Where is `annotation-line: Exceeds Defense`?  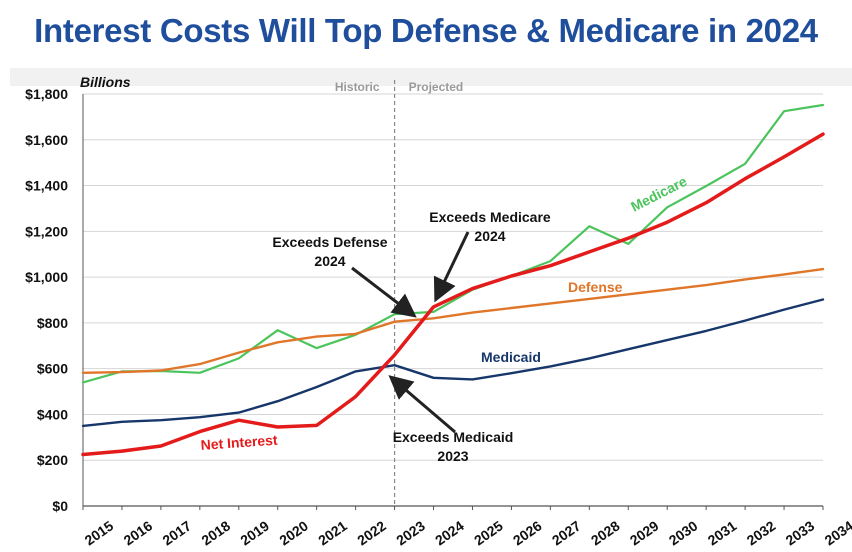 annotation-line: Exceeds Defense is located at coordinates (329, 242).